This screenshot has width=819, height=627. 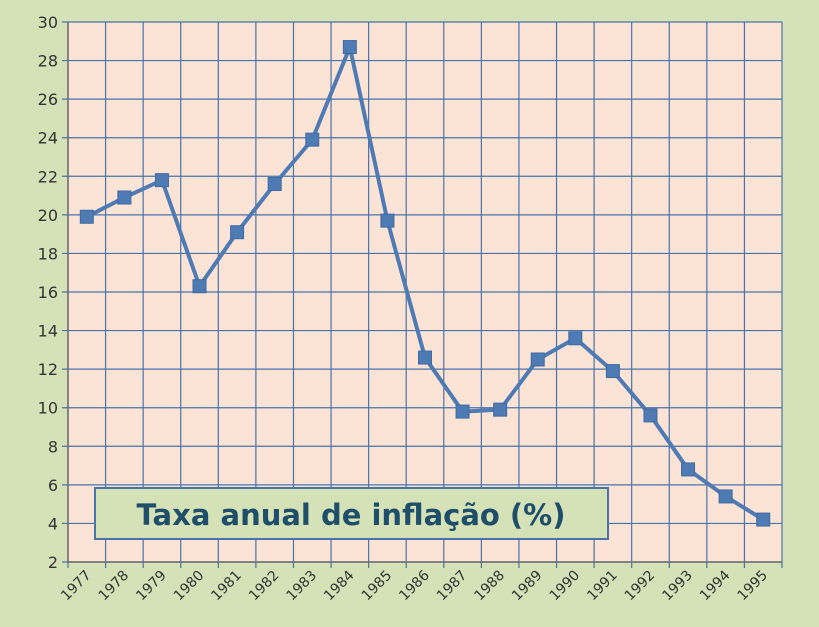 I want to click on y-tick-label-30: 30, so click(x=48, y=22).